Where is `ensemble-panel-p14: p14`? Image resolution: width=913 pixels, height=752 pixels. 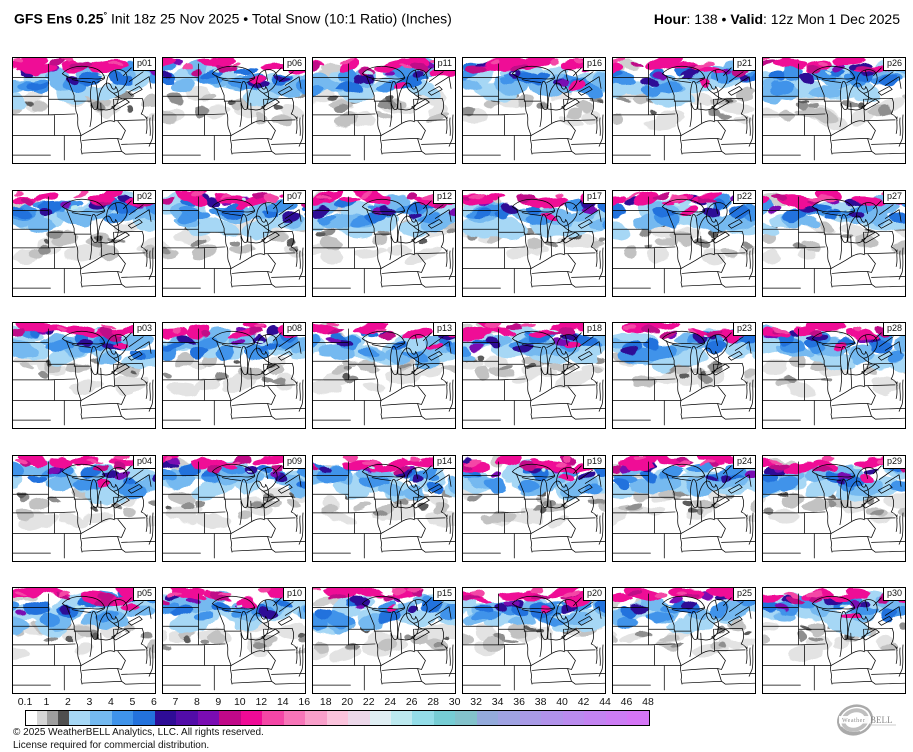
ensemble-panel-p14: p14 is located at coordinates (384, 508).